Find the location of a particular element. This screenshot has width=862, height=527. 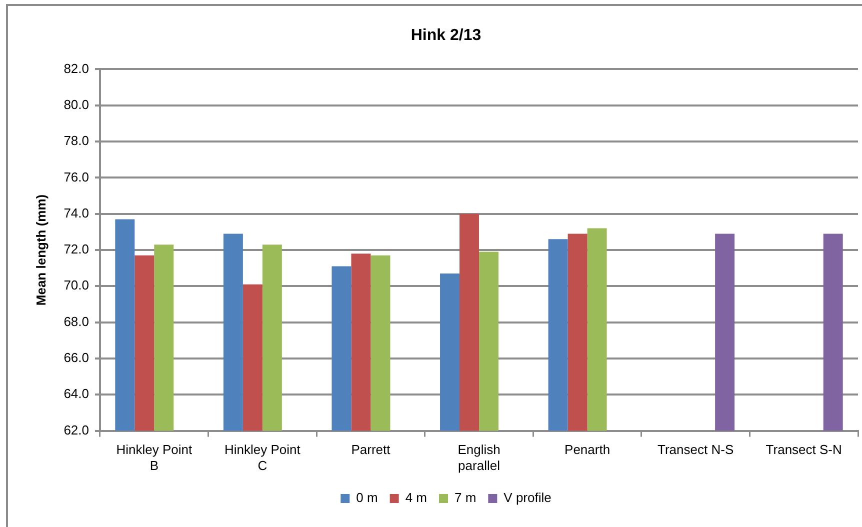

y-tick-label: 82.0 is located at coordinates (76, 68).